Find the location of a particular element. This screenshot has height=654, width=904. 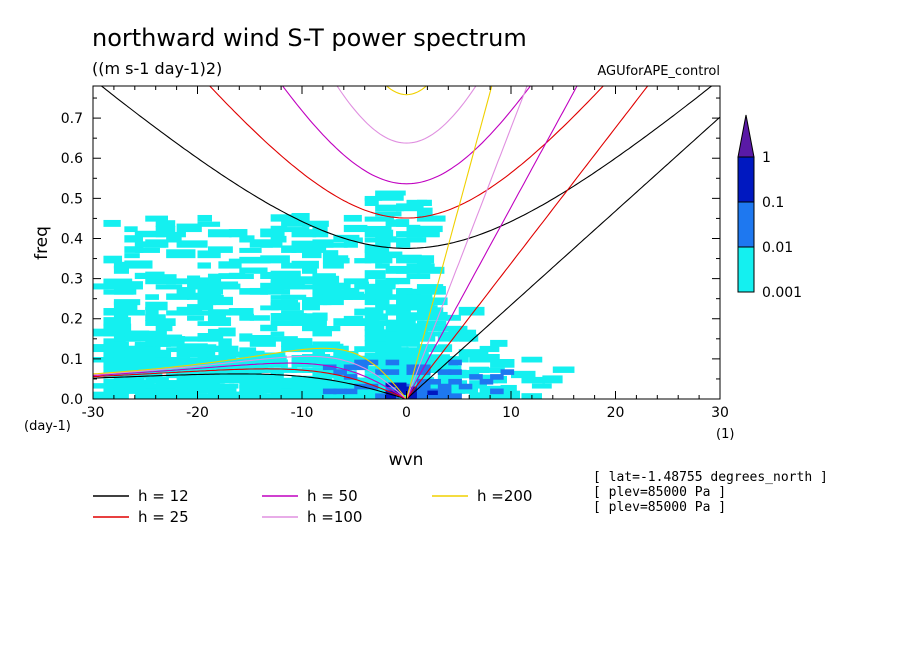

chart-title: northward wind S-T power spectrum is located at coordinates (309, 38).